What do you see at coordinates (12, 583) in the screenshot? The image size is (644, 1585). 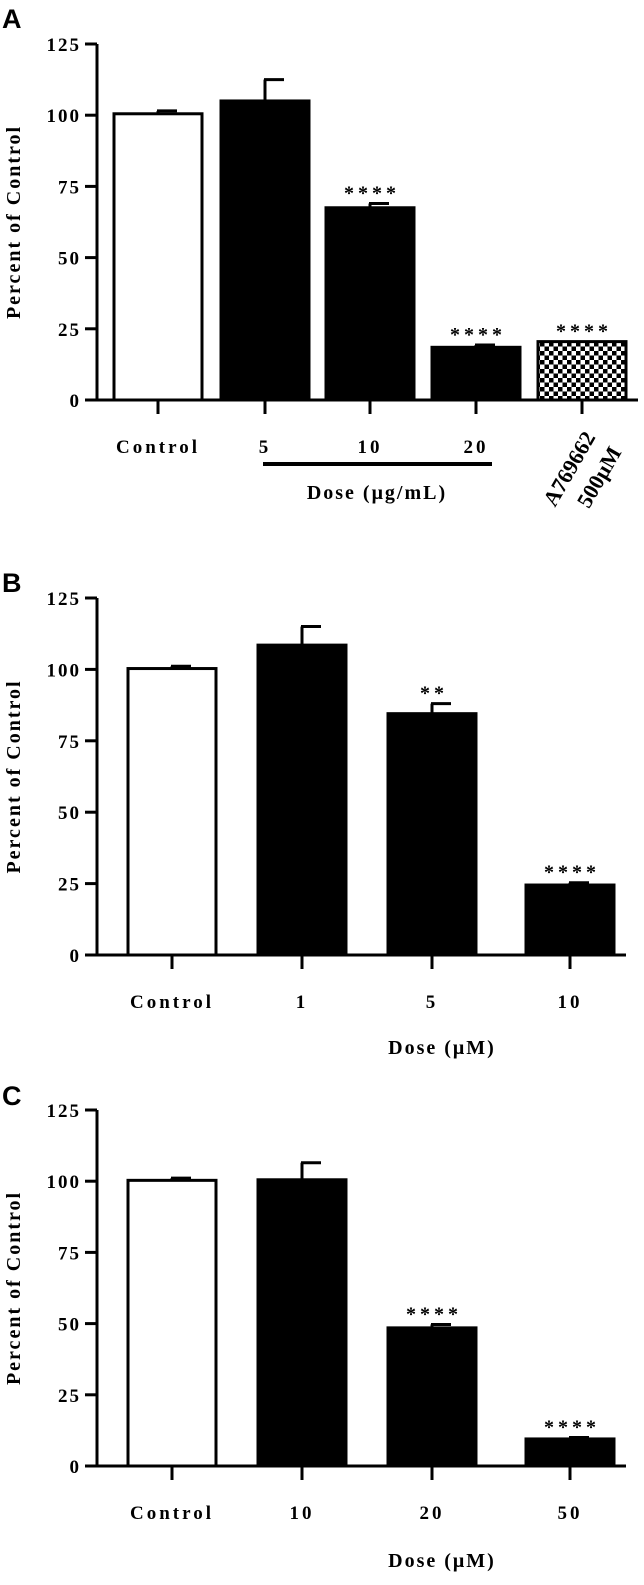 I see `panel-letter: B` at bounding box center [12, 583].